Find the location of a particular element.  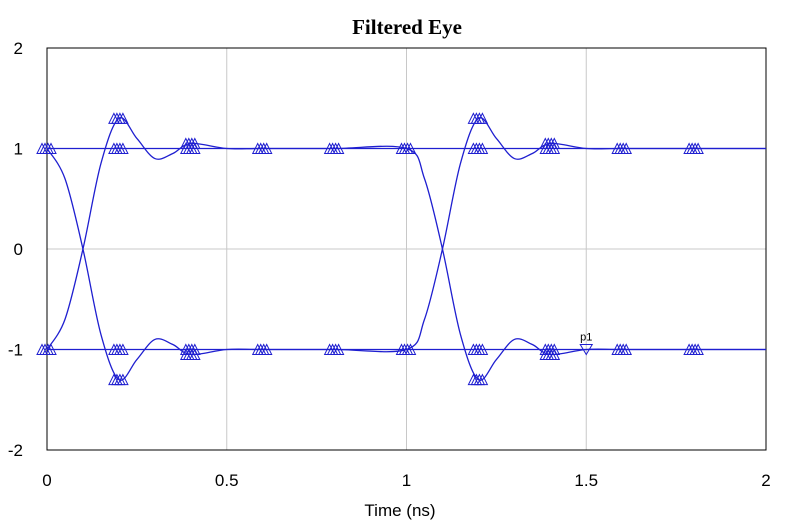

x-tick-label: 0 is located at coordinates (46, 480).